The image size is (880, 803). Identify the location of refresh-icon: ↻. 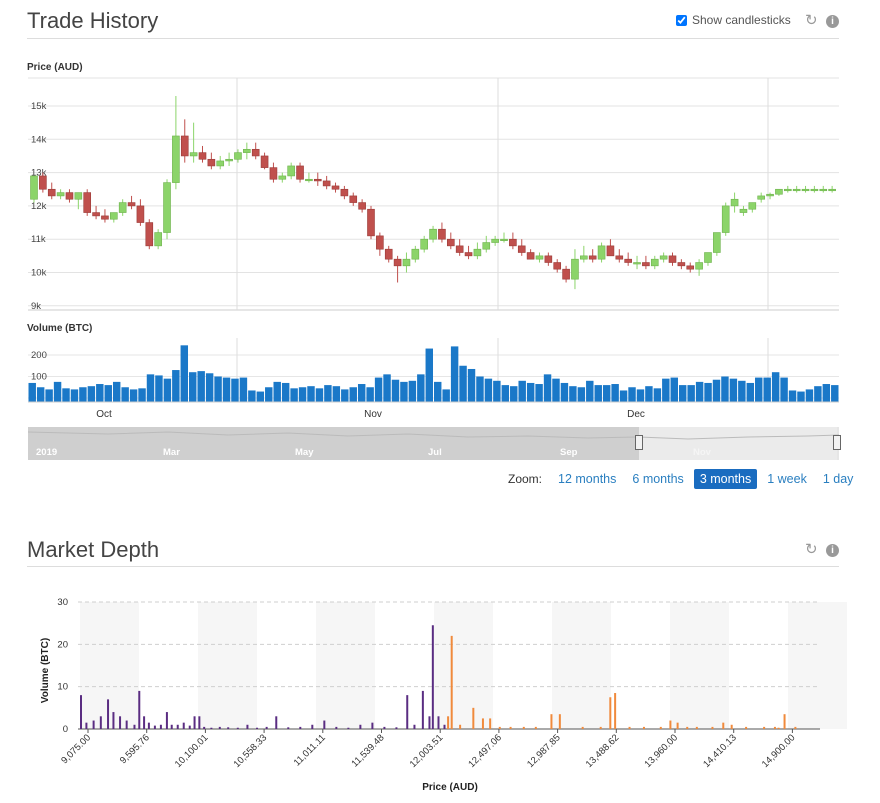
(811, 20).